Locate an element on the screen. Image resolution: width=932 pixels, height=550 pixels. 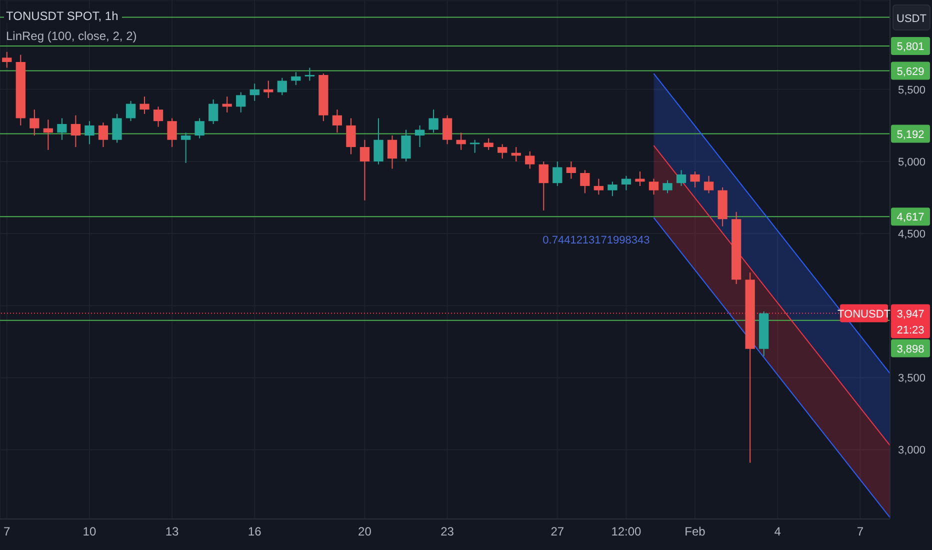
x-tick-label: 13 is located at coordinates (172, 531).